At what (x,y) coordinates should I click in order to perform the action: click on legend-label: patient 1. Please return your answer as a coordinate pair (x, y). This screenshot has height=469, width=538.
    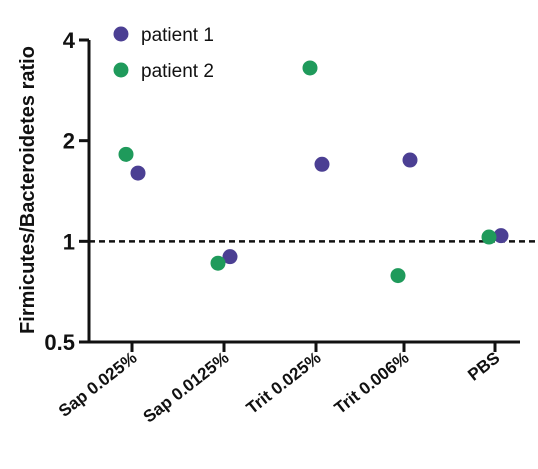
    Looking at the image, I should click on (177, 35).